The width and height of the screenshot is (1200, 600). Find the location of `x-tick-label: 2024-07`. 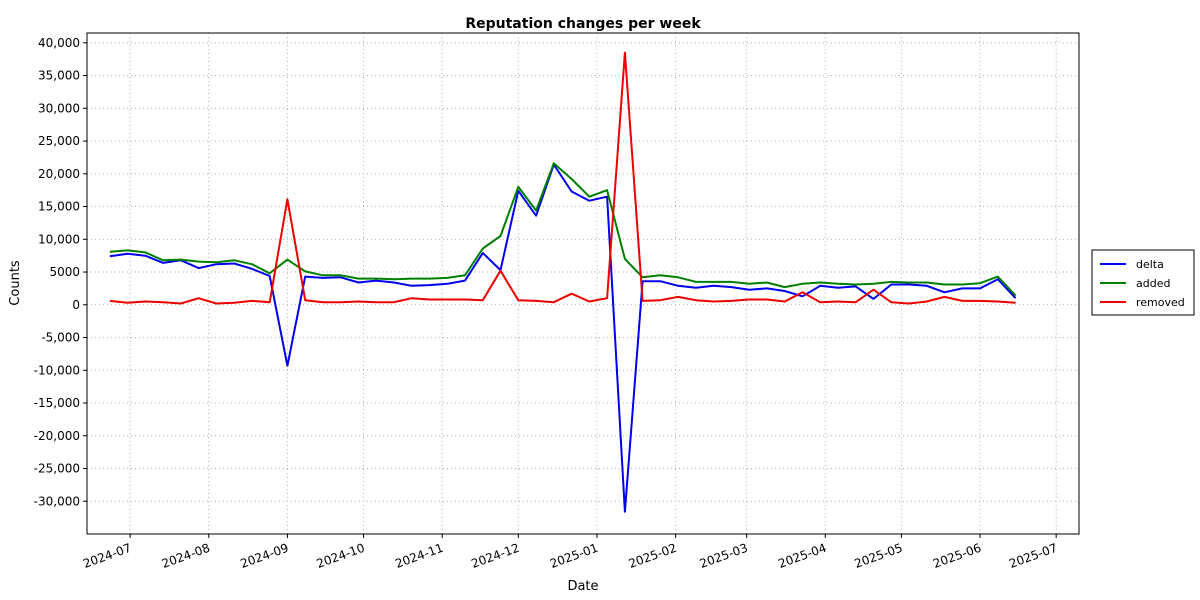

x-tick-label: 2024-07 is located at coordinates (107, 556).